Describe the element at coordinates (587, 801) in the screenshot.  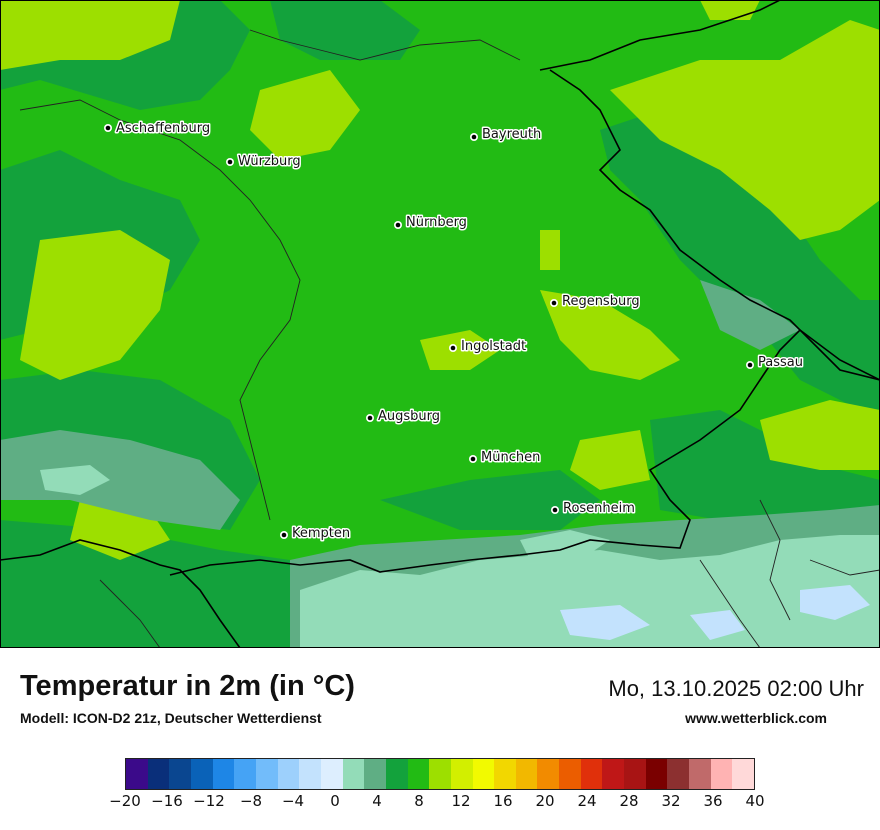
I see `colorbar-tick-label: 24` at that location.